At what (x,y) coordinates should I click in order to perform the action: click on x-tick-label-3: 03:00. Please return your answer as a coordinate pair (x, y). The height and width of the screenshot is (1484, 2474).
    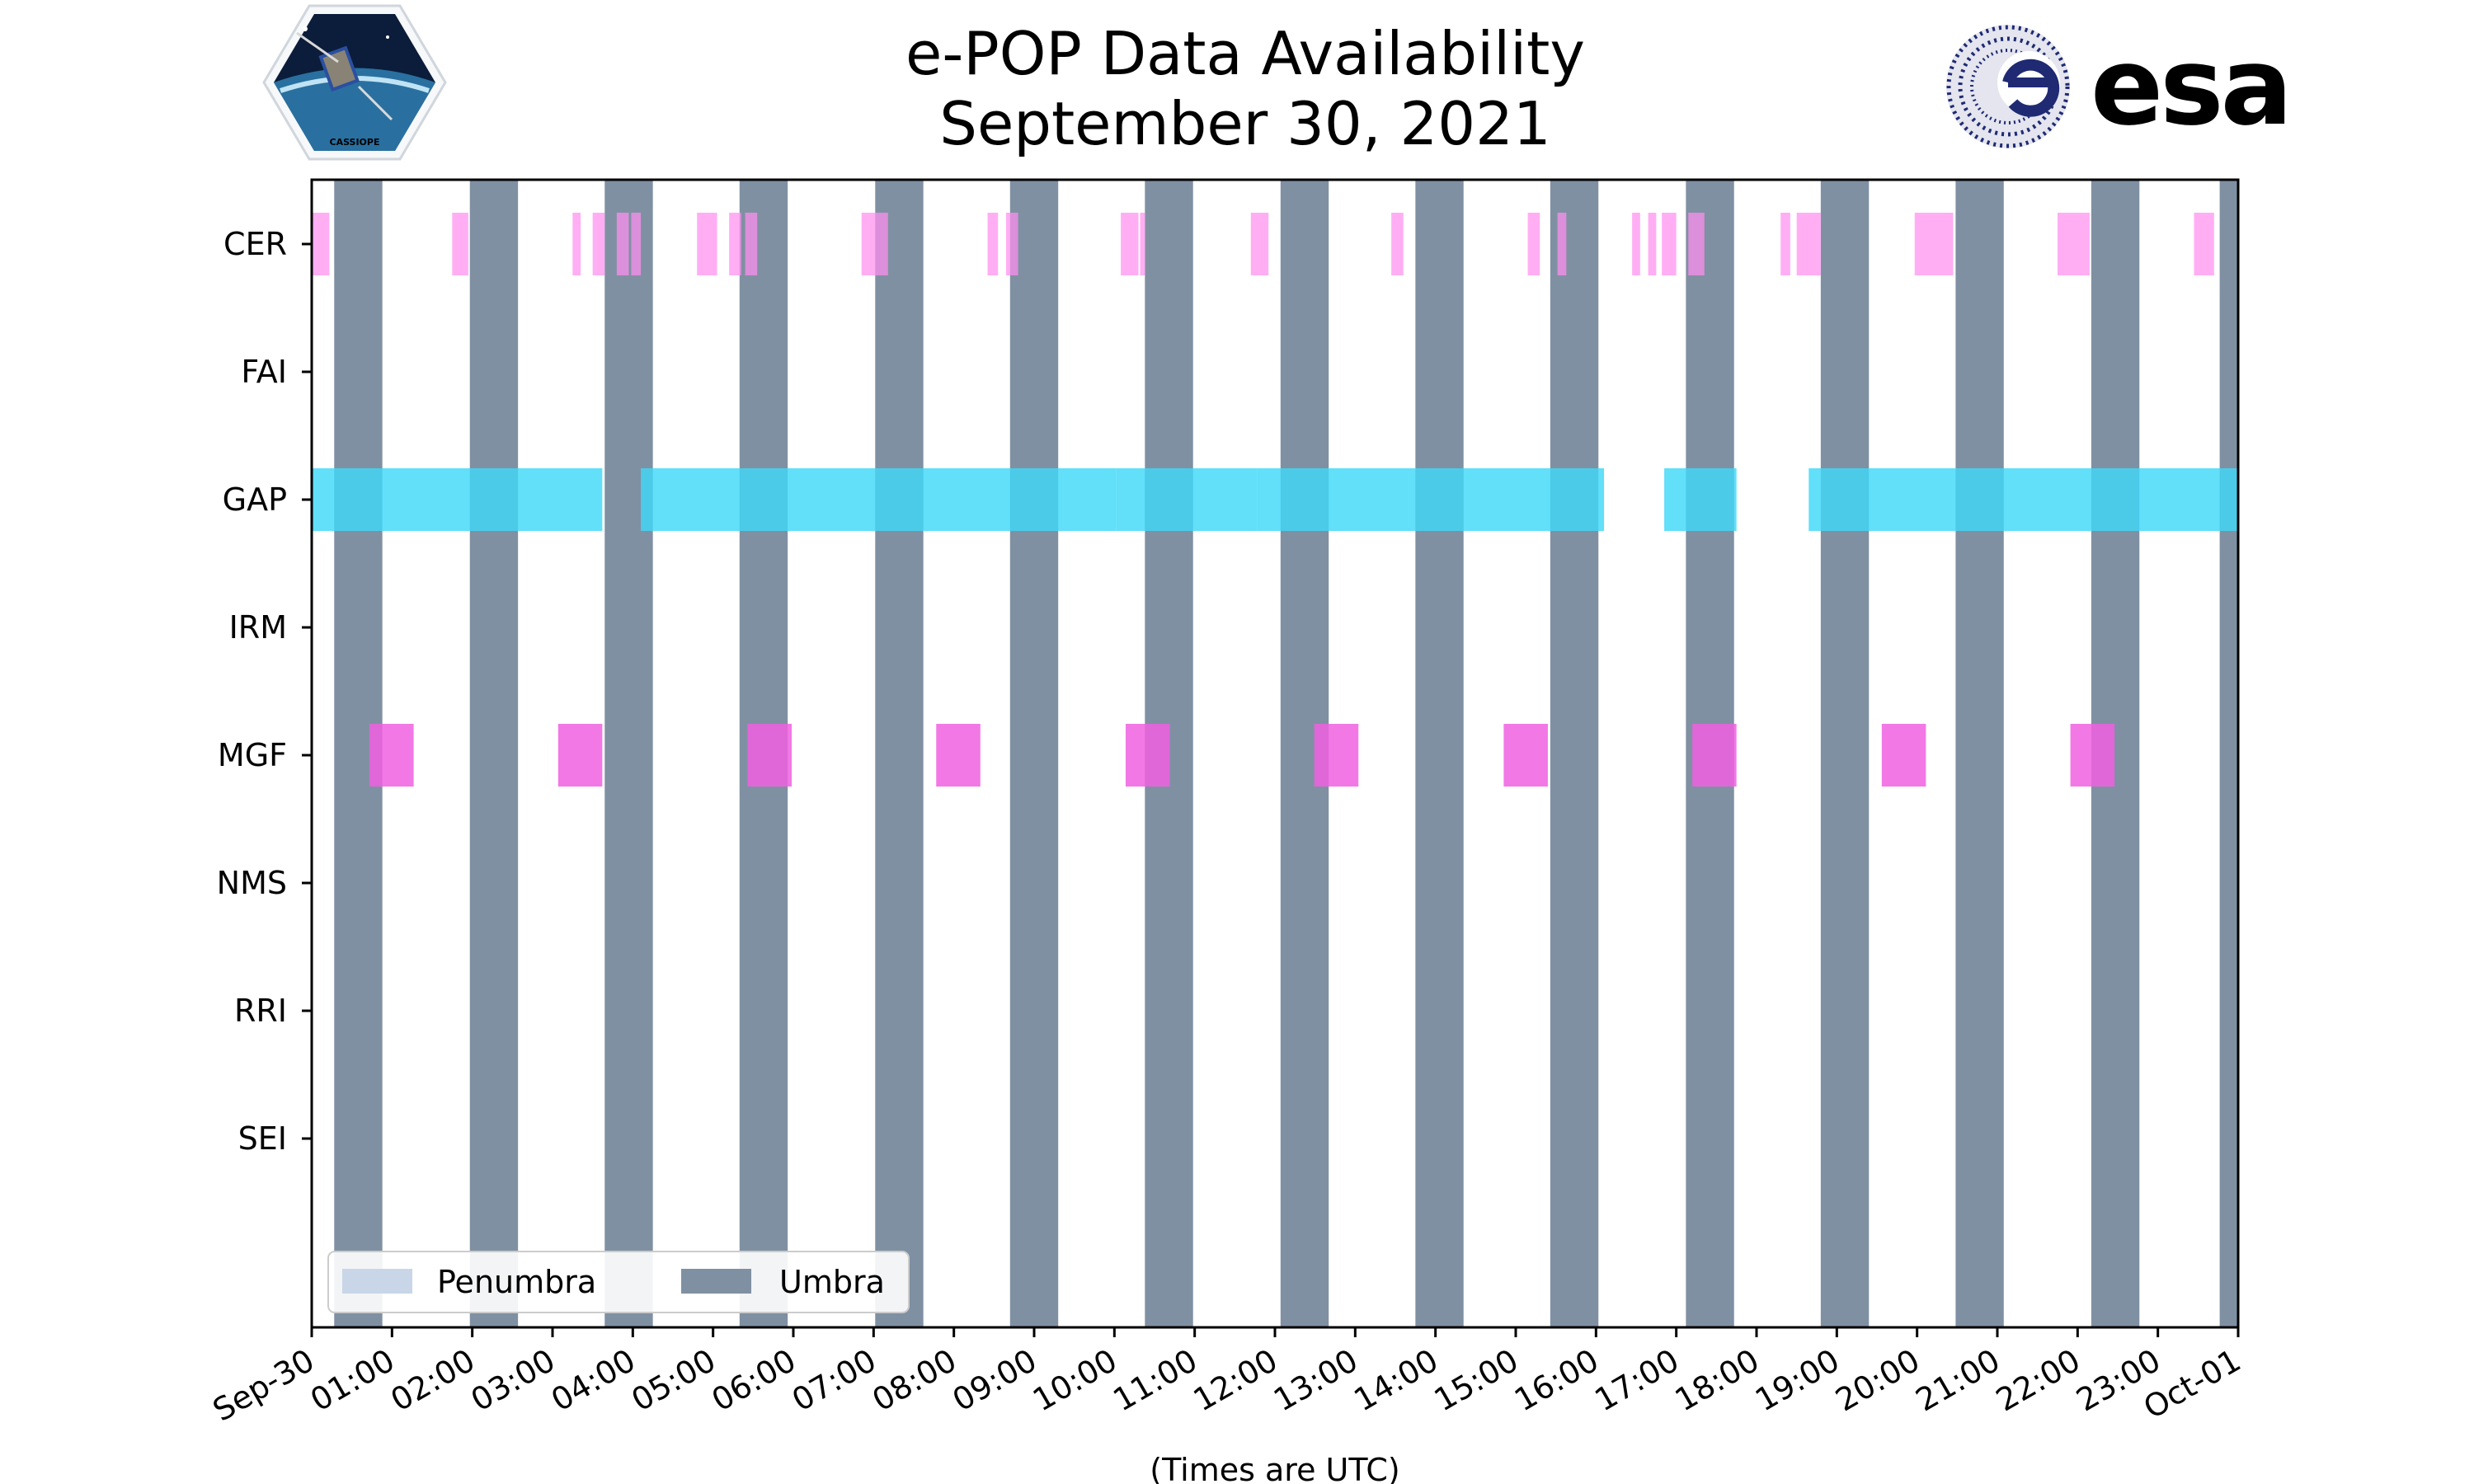
    Looking at the image, I should click on (513, 1380).